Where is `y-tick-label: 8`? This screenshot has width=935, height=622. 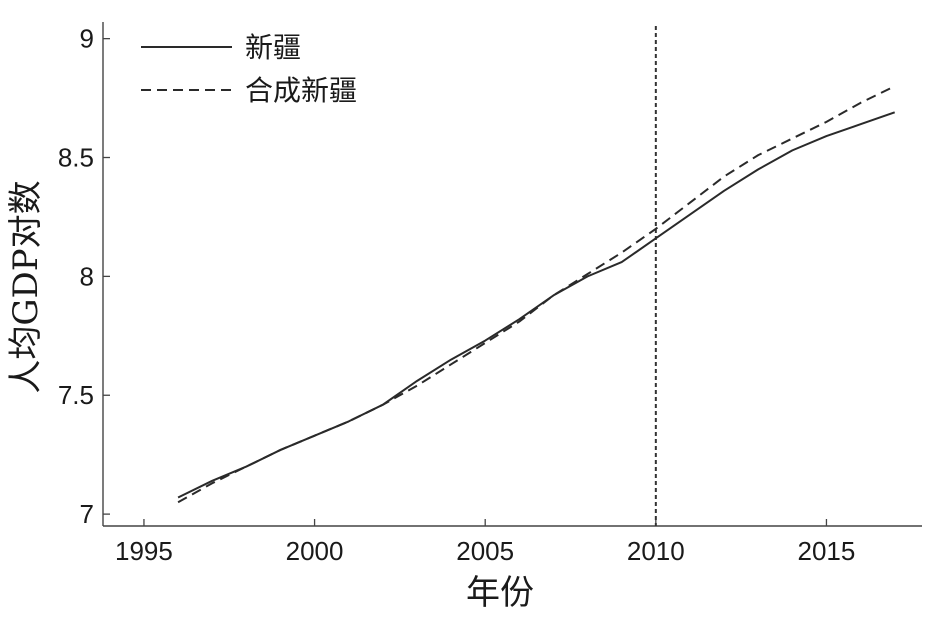 y-tick-label: 8 is located at coordinates (87, 276).